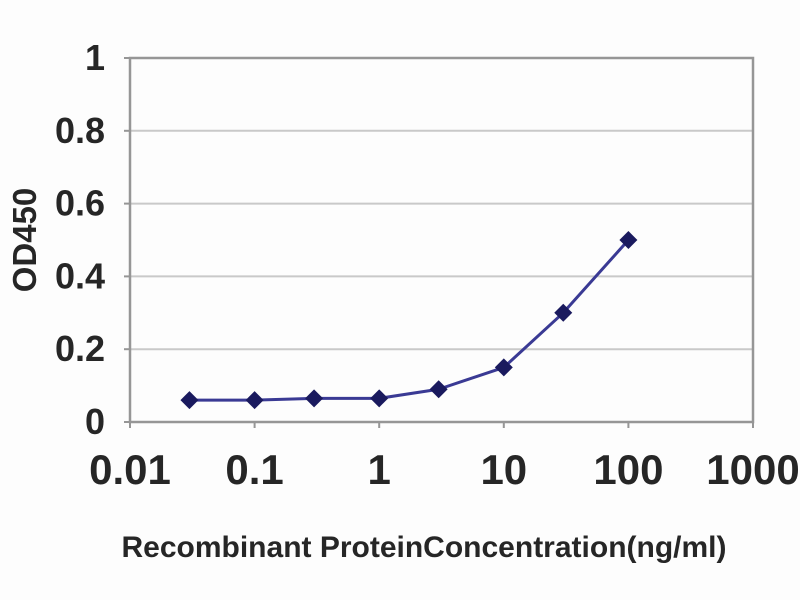  Describe the element at coordinates (80, 130) in the screenshot. I see `y-tick-label: 0.8` at that location.